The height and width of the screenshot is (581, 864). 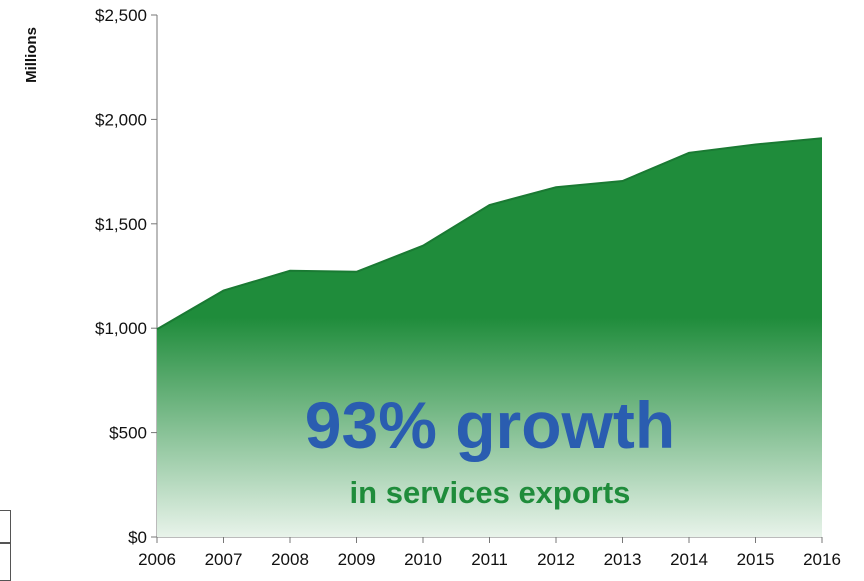 I want to click on x-tick-label: 2009, so click(x=357, y=559).